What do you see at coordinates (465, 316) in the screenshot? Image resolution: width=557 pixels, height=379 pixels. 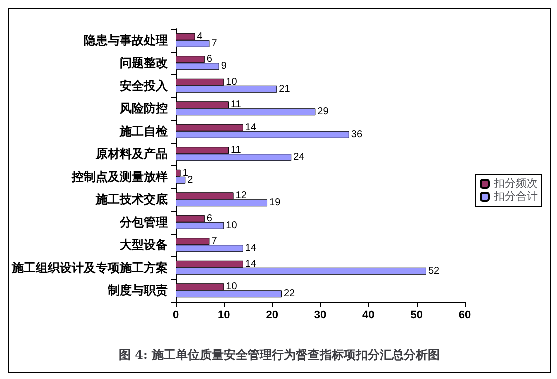 I see `x-tick-label: 60` at bounding box center [465, 316].